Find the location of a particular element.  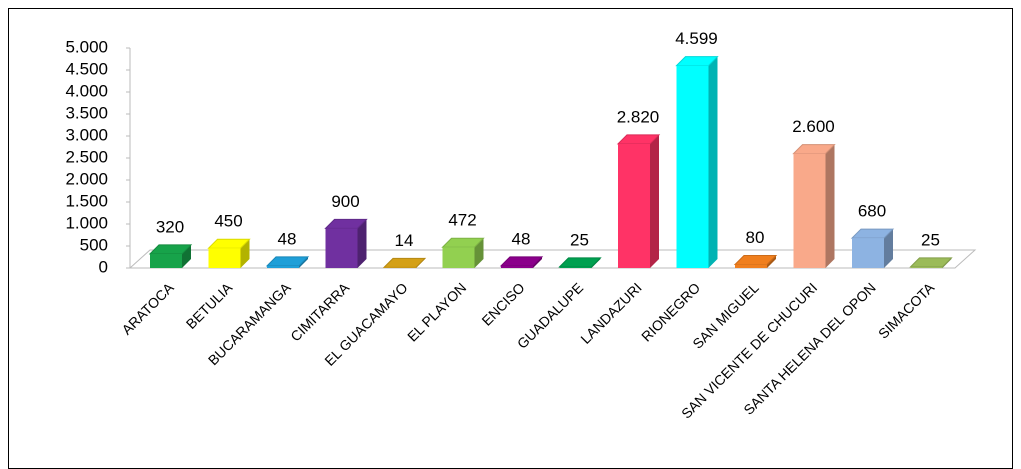

value-label: 450 is located at coordinates (228, 221).